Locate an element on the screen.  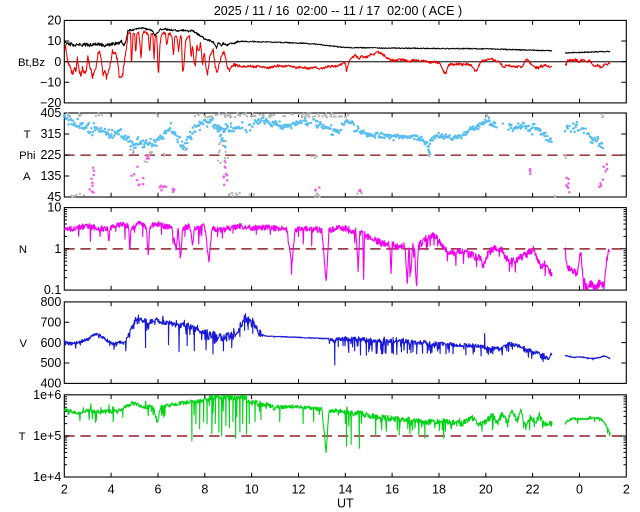
svg-text: 18 is located at coordinates (439, 490).